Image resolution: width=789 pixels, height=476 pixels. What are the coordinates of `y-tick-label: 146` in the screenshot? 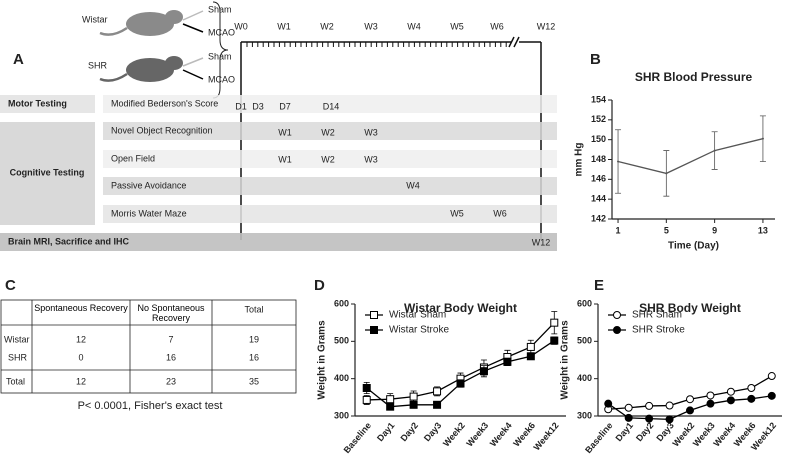 It's located at (598, 179).